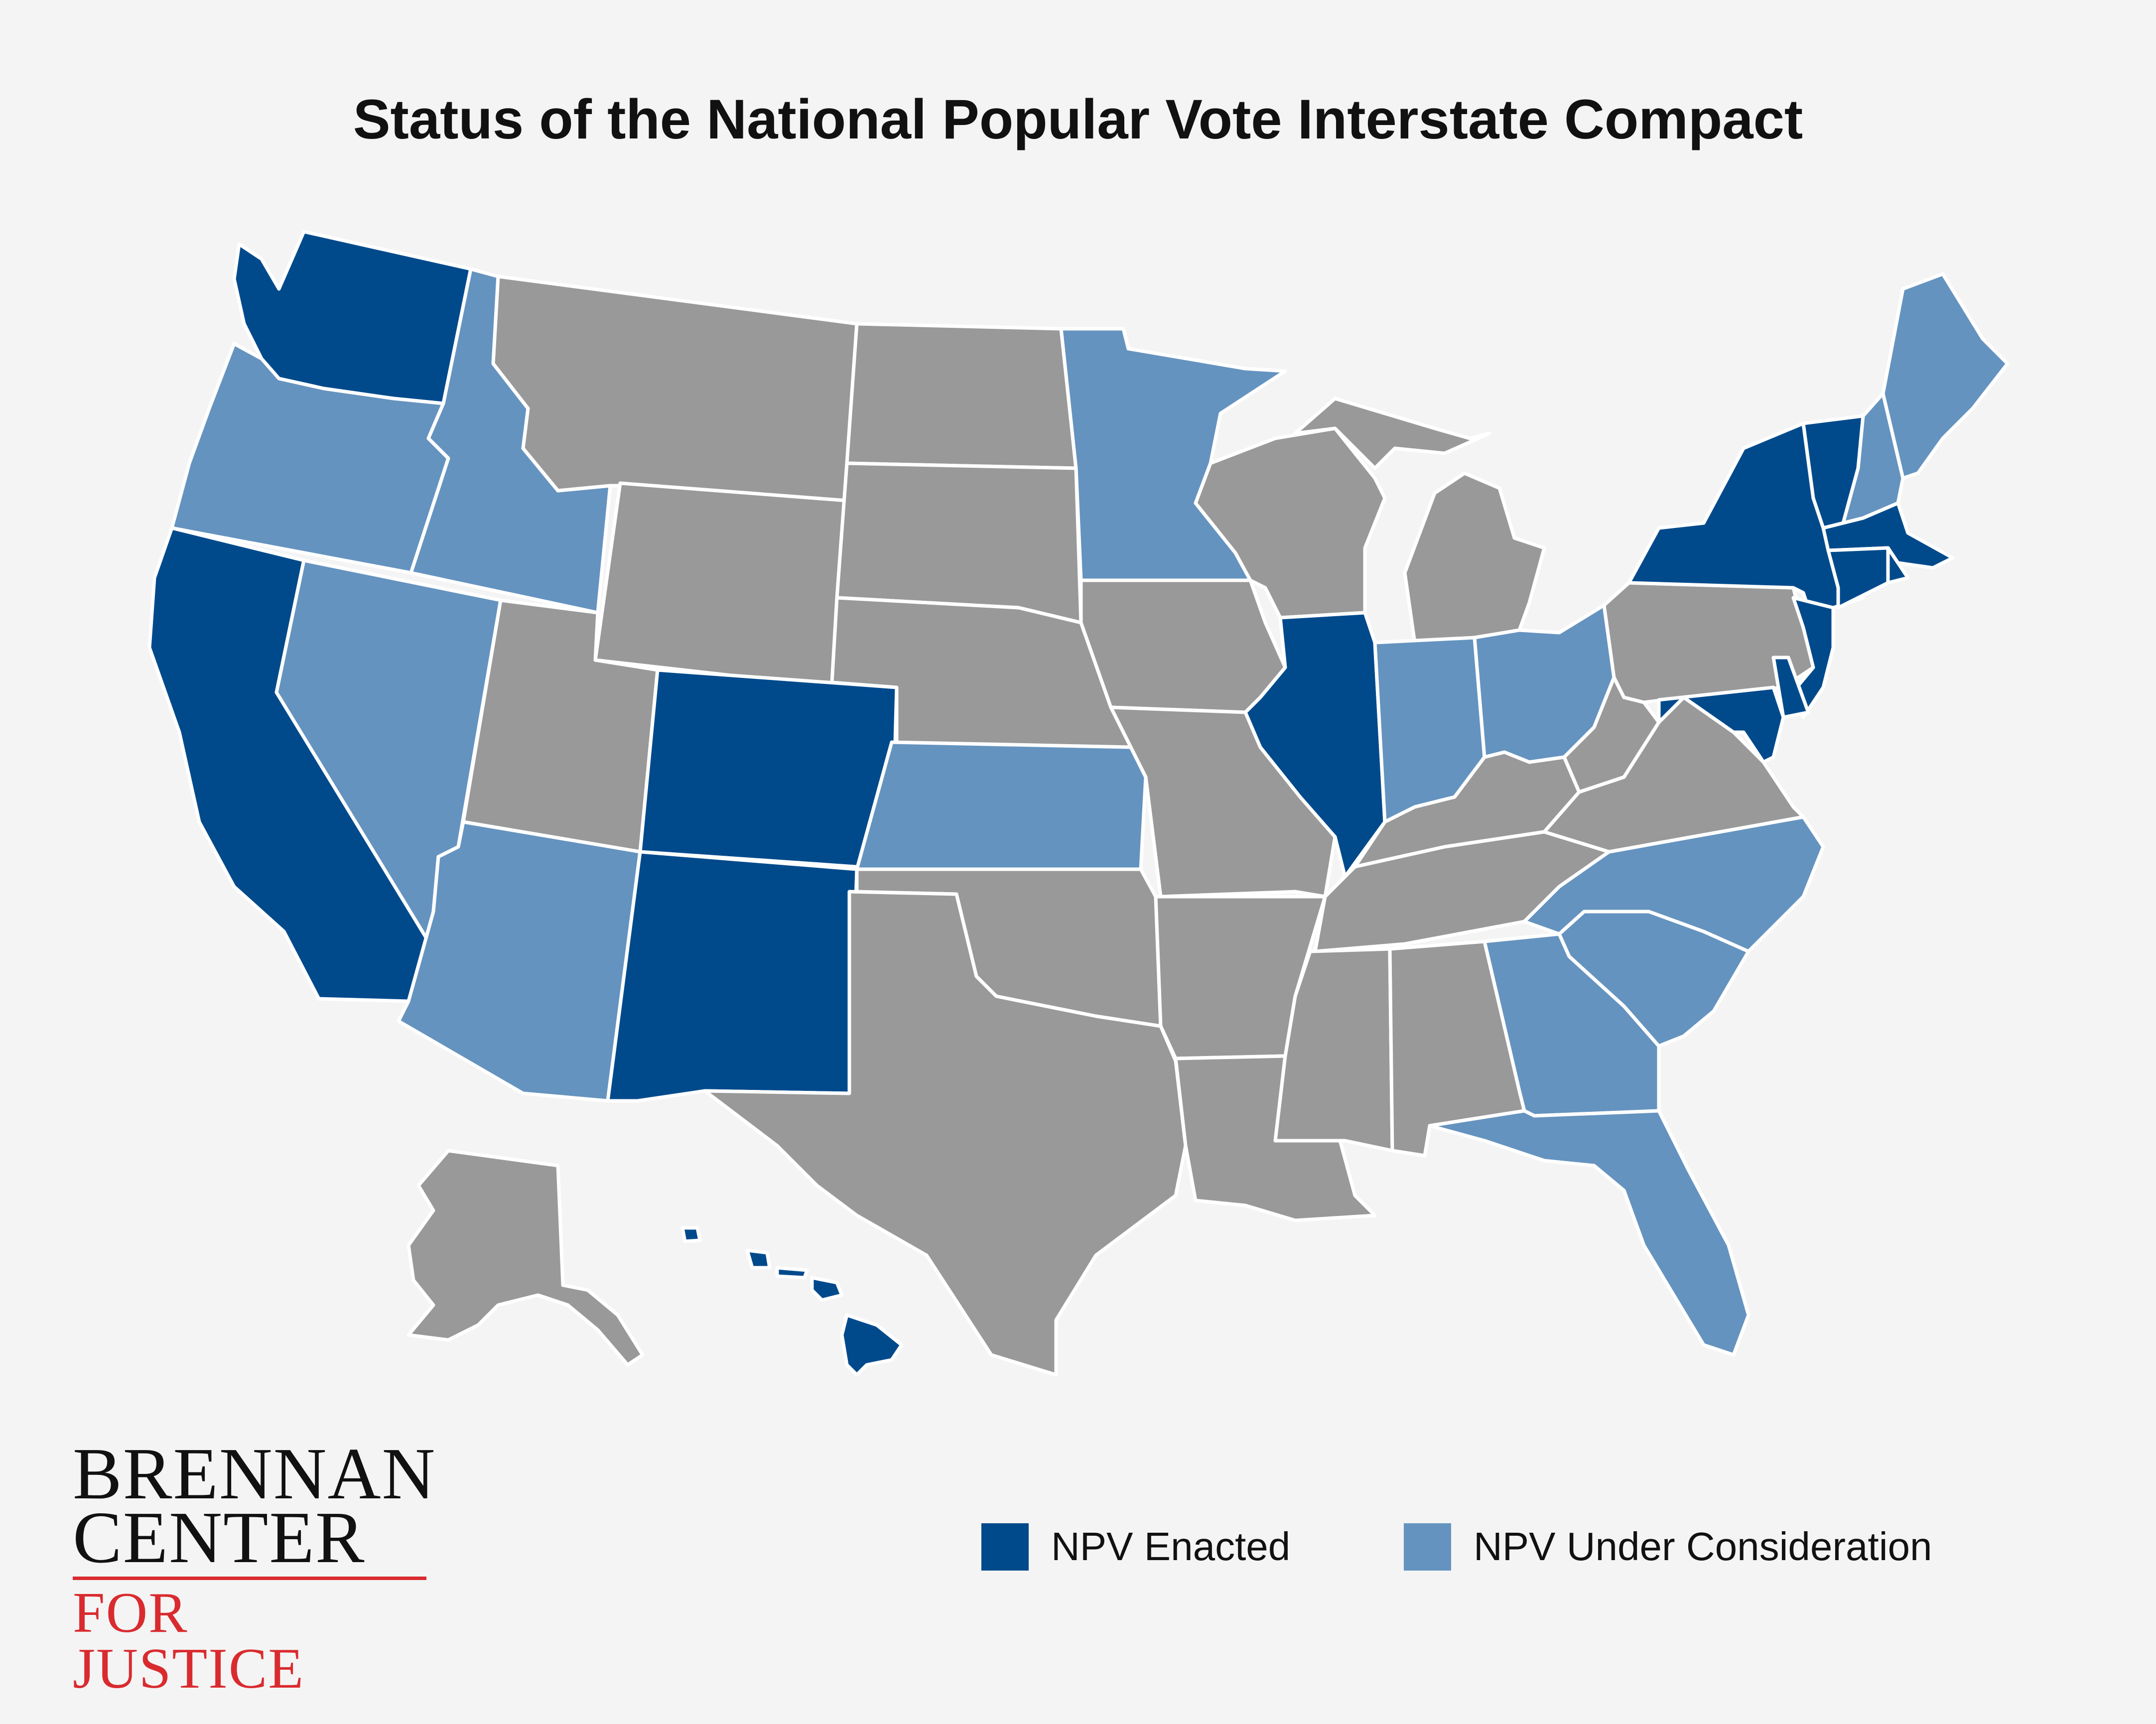 The width and height of the screenshot is (2156, 1724). Describe the element at coordinates (1005, 1547) in the screenshot. I see `legend-swatch-enacted` at that location.